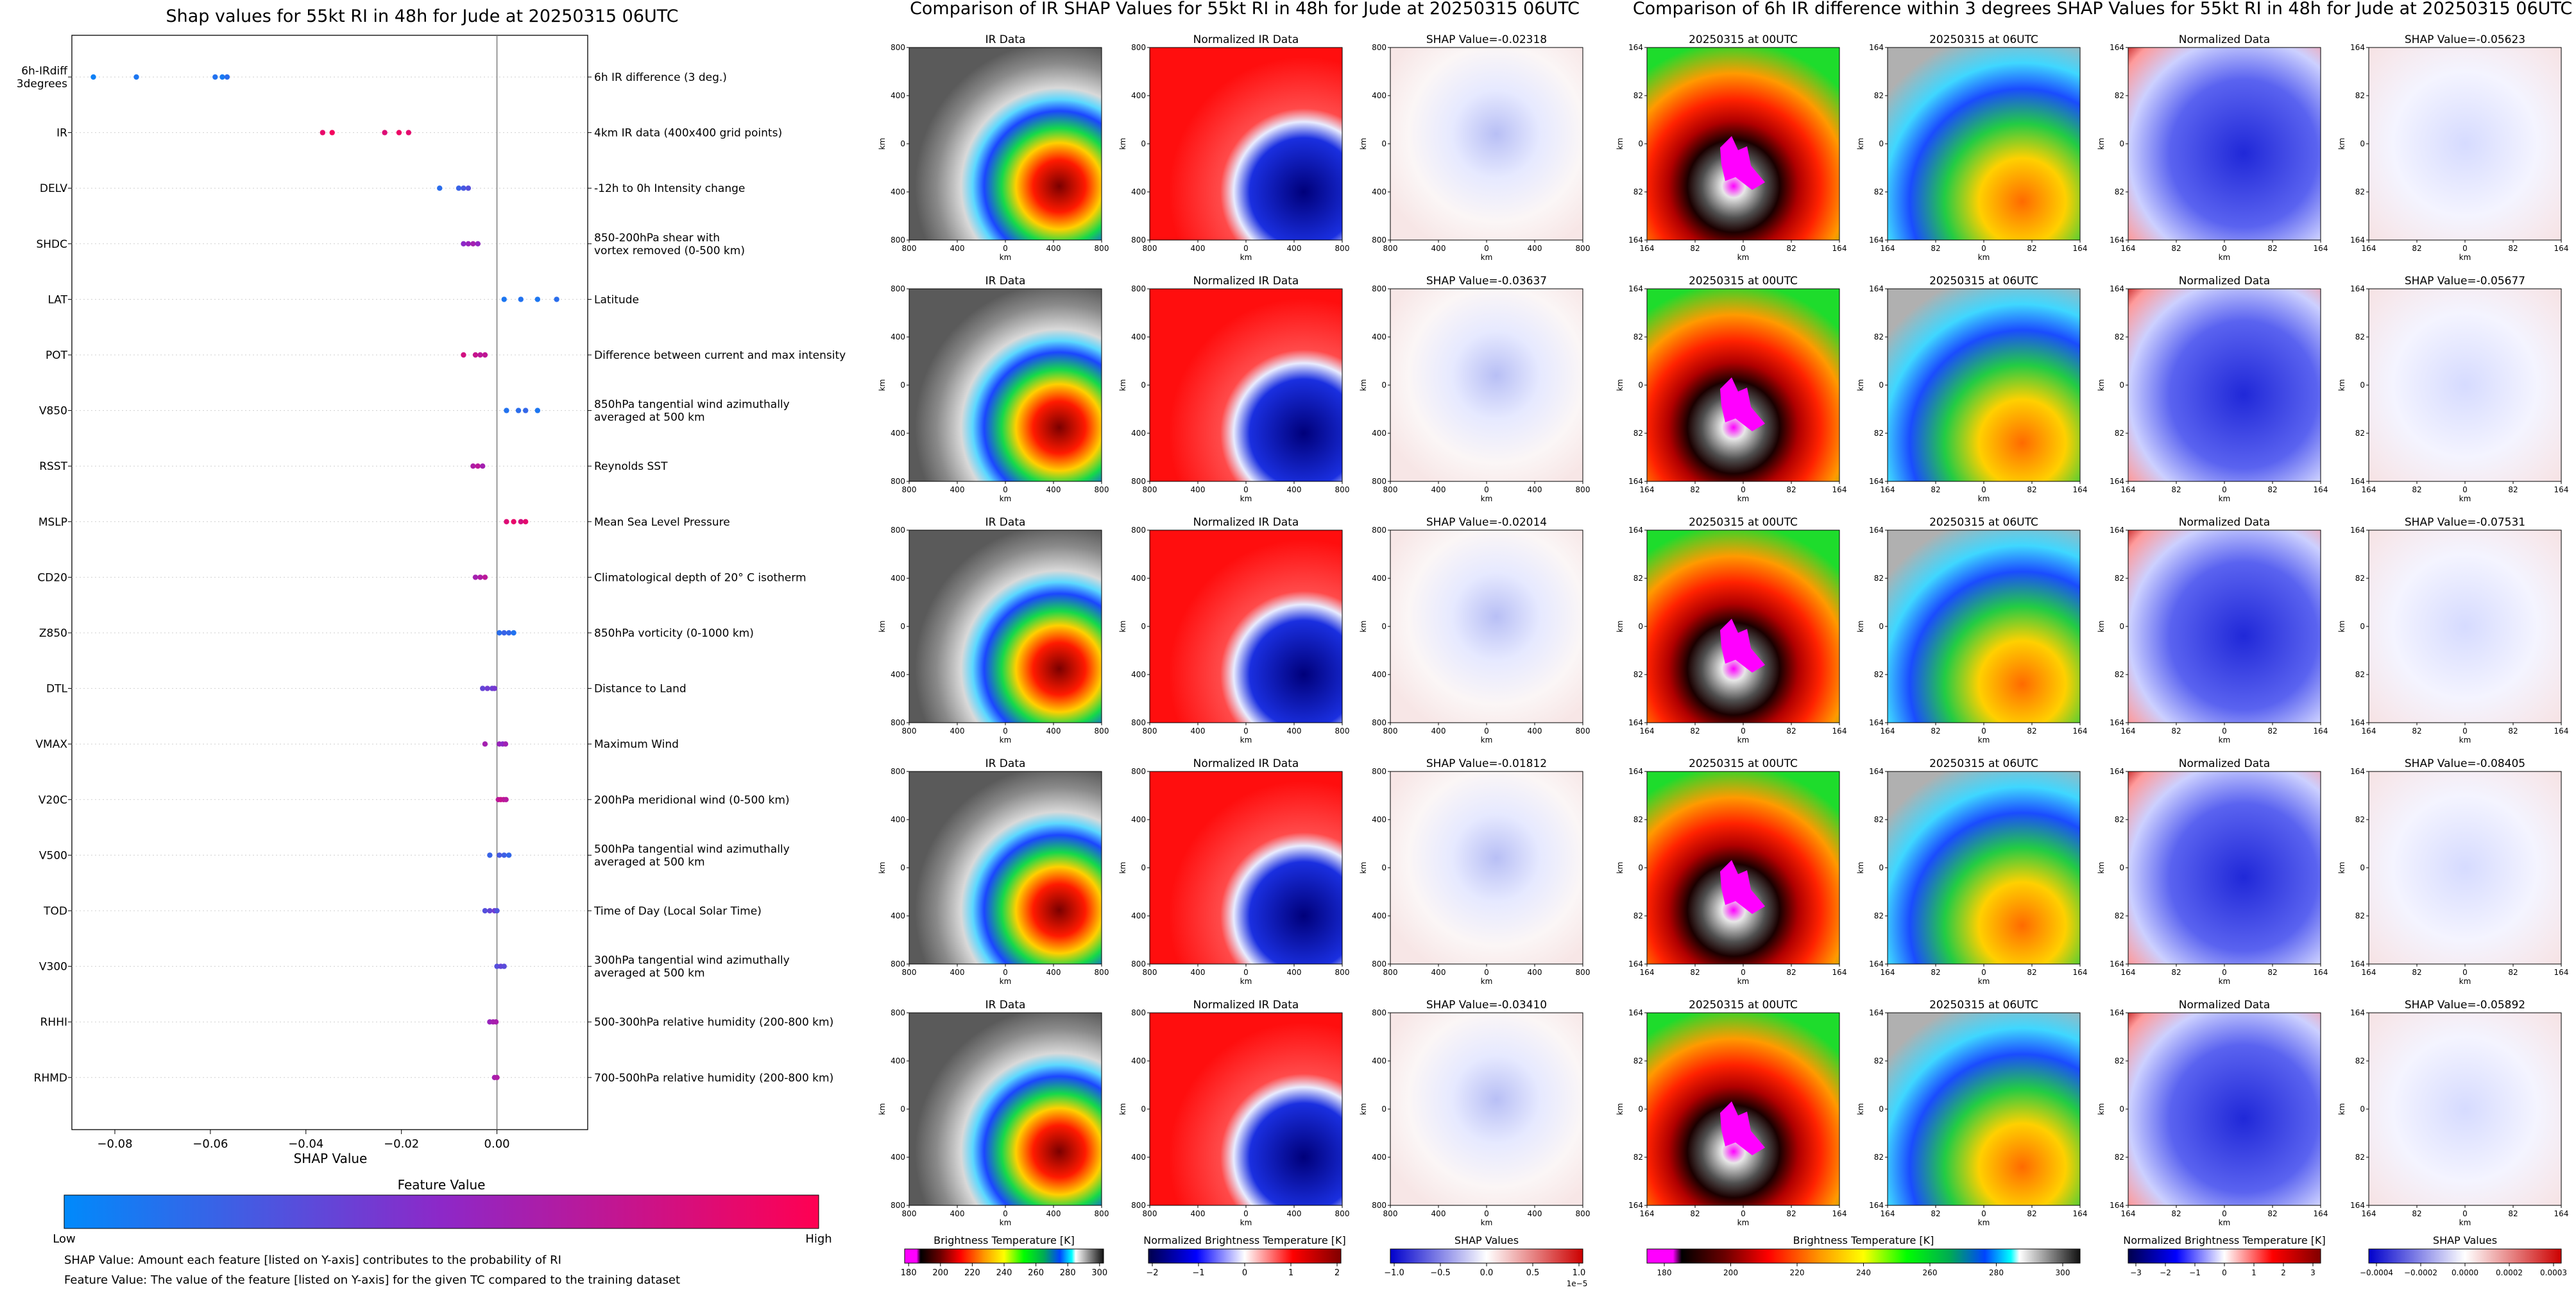  What do you see at coordinates (972, 1273) in the screenshot?
I see `colorbar-tick-label: 220` at bounding box center [972, 1273].